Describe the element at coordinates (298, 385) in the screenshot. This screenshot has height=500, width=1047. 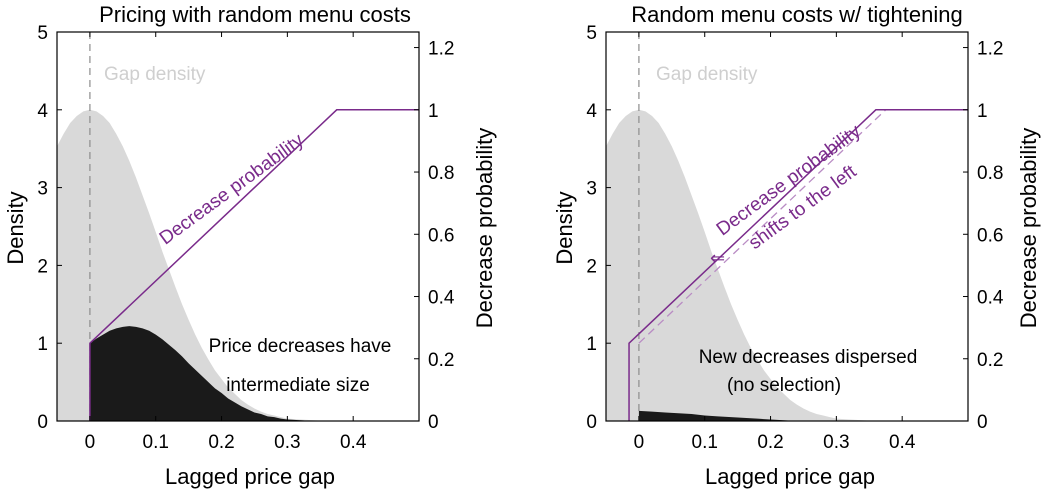
I see `annotation-line-2: intermediate size` at that location.